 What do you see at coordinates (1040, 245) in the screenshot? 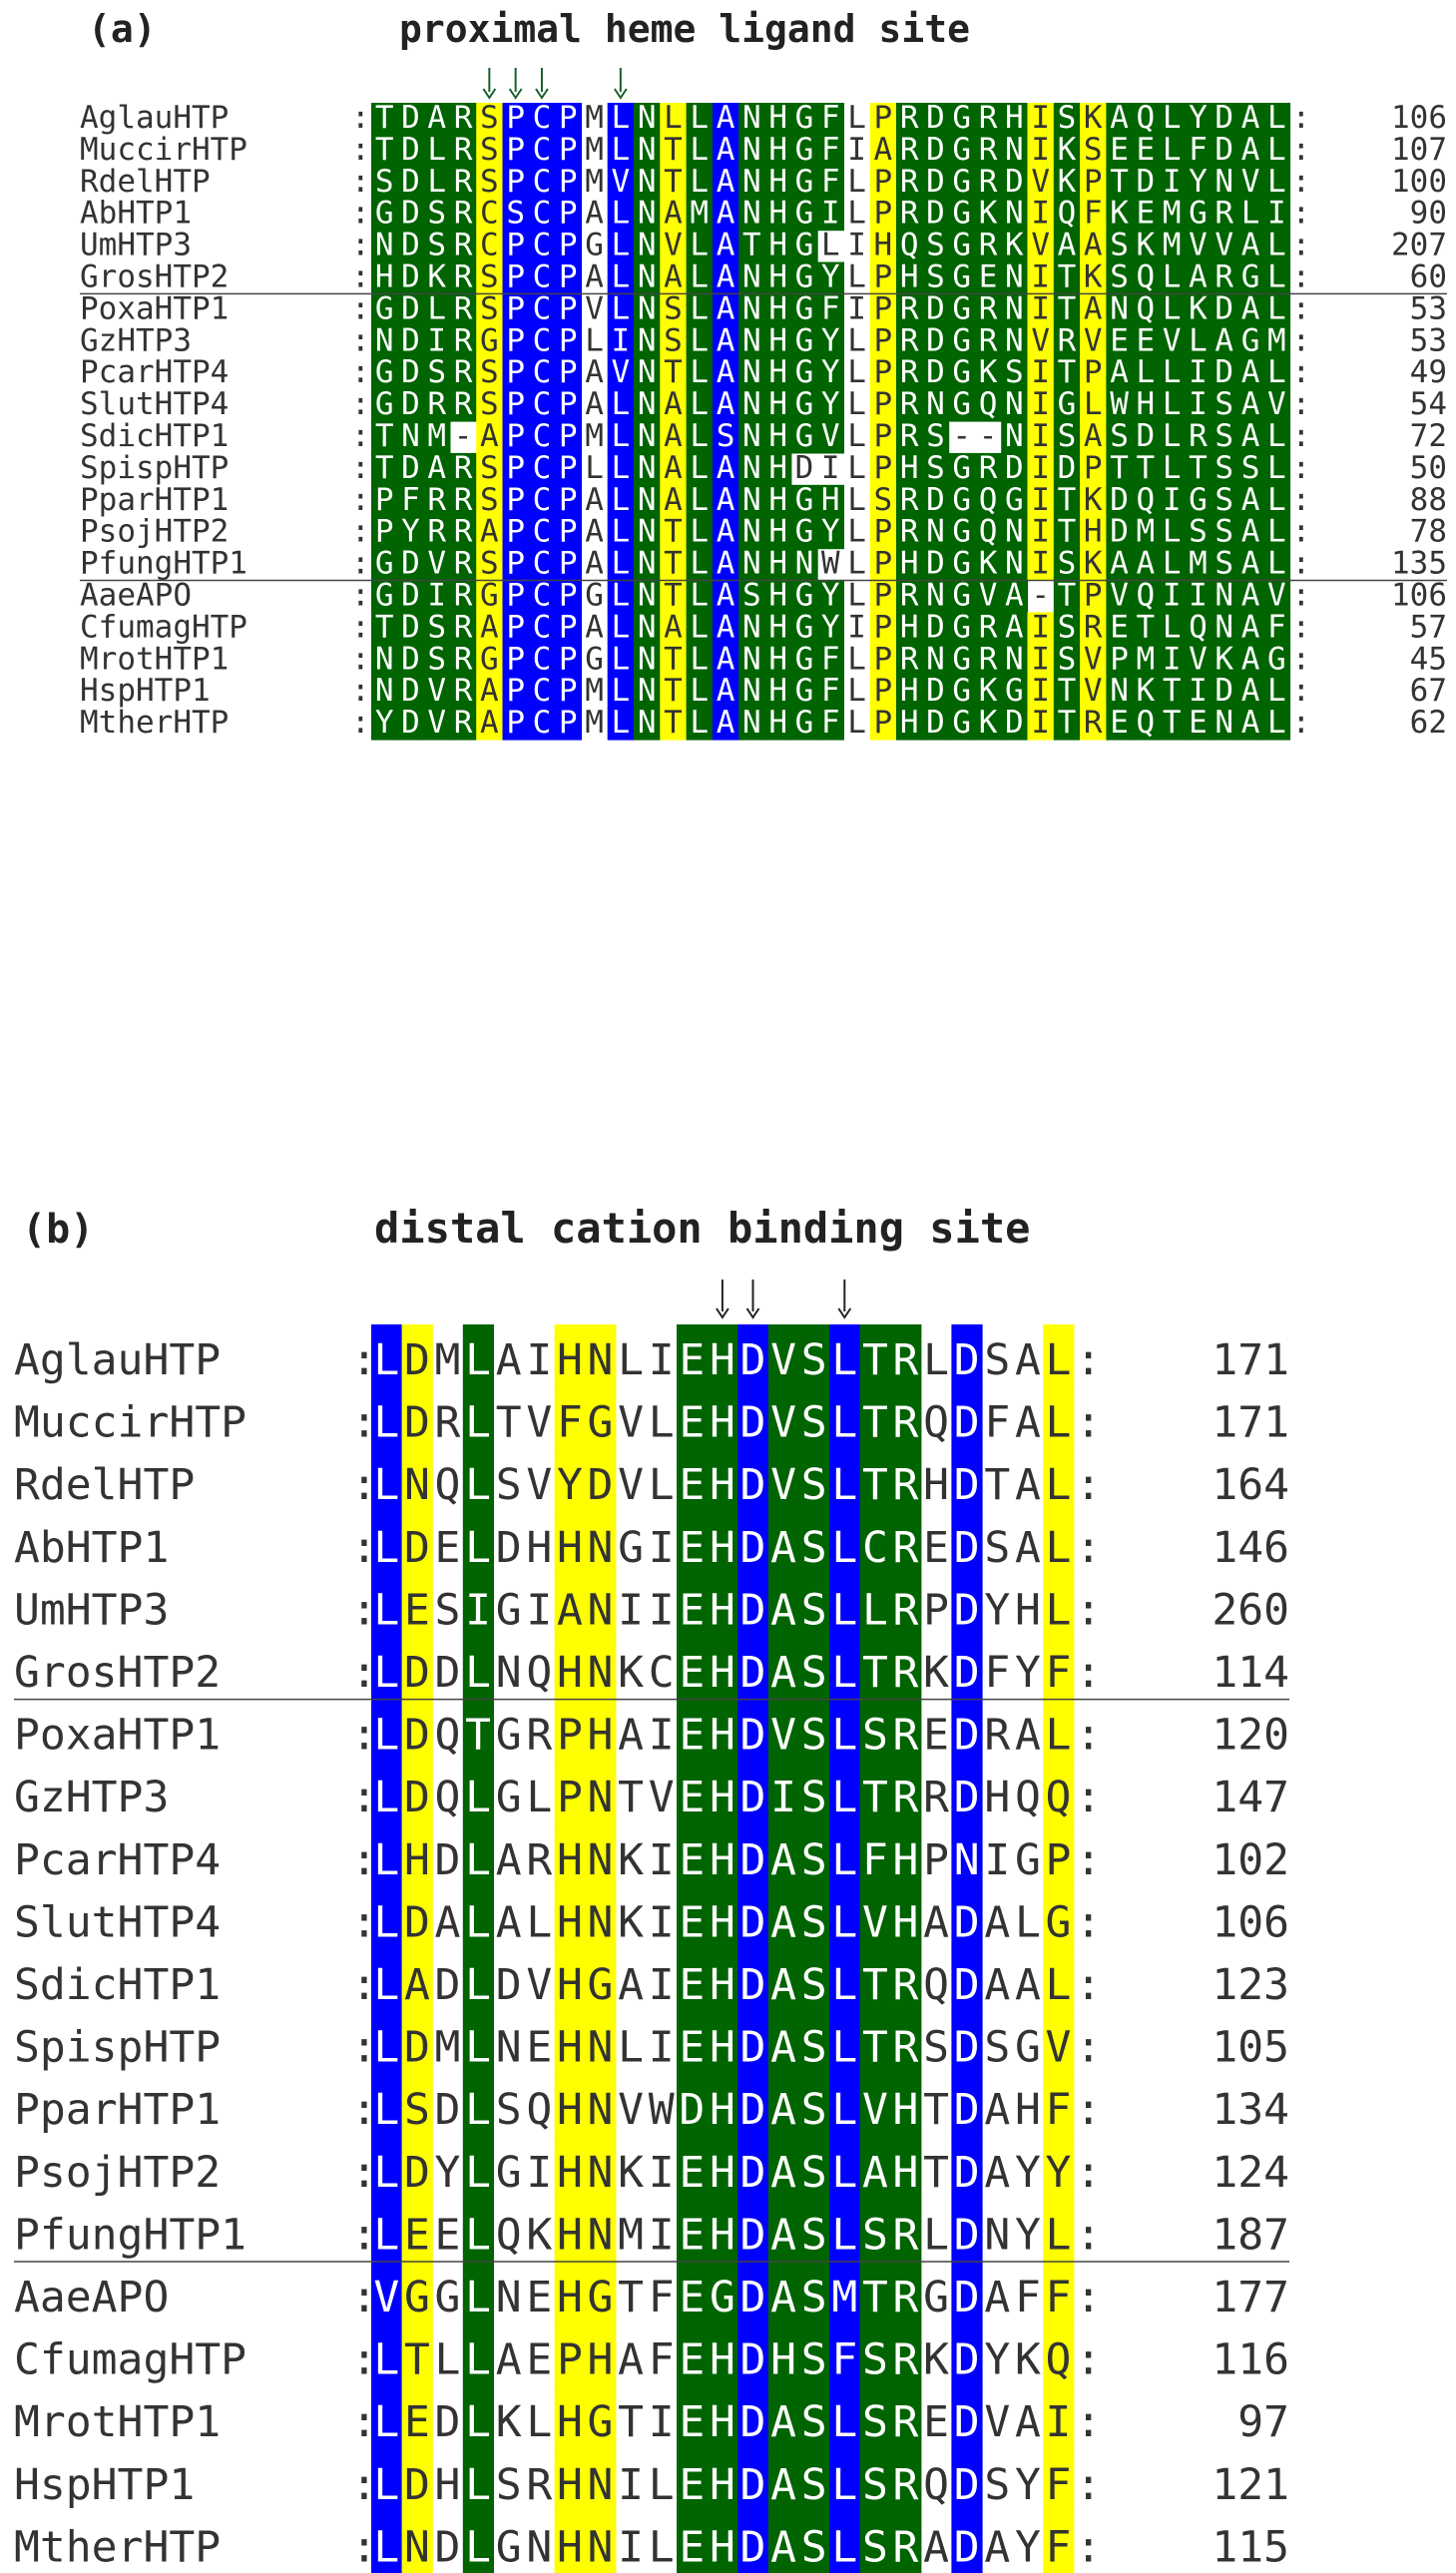
I see `residue: V` at bounding box center [1040, 245].